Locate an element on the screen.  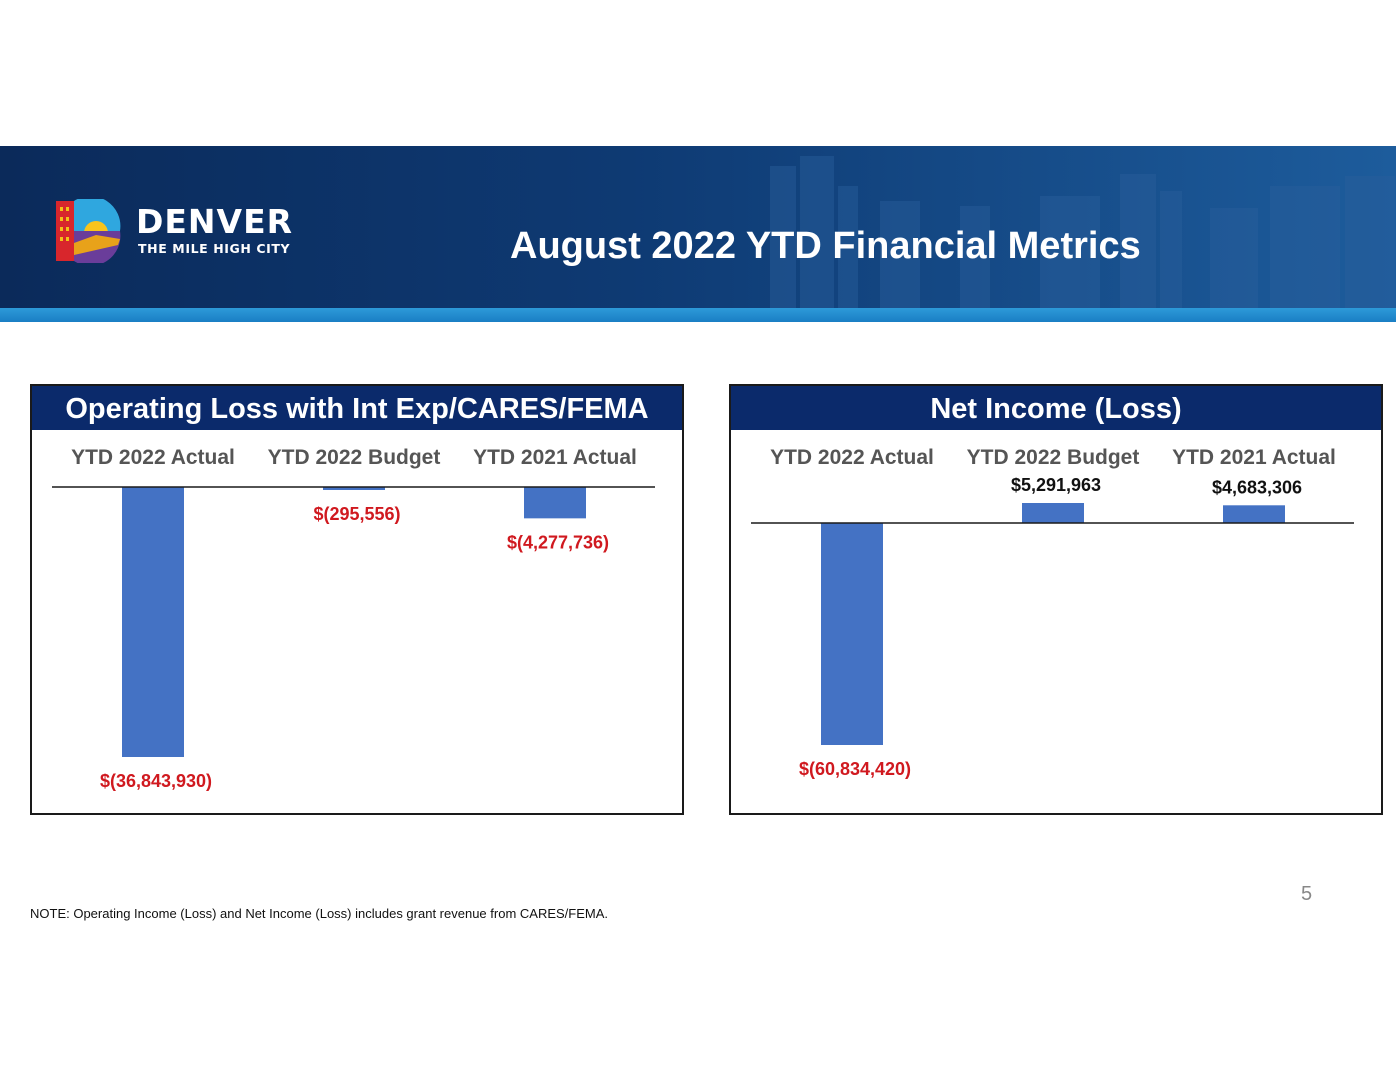
page-title: August 2022 YTD Financial Metrics is located at coordinates (825, 246).